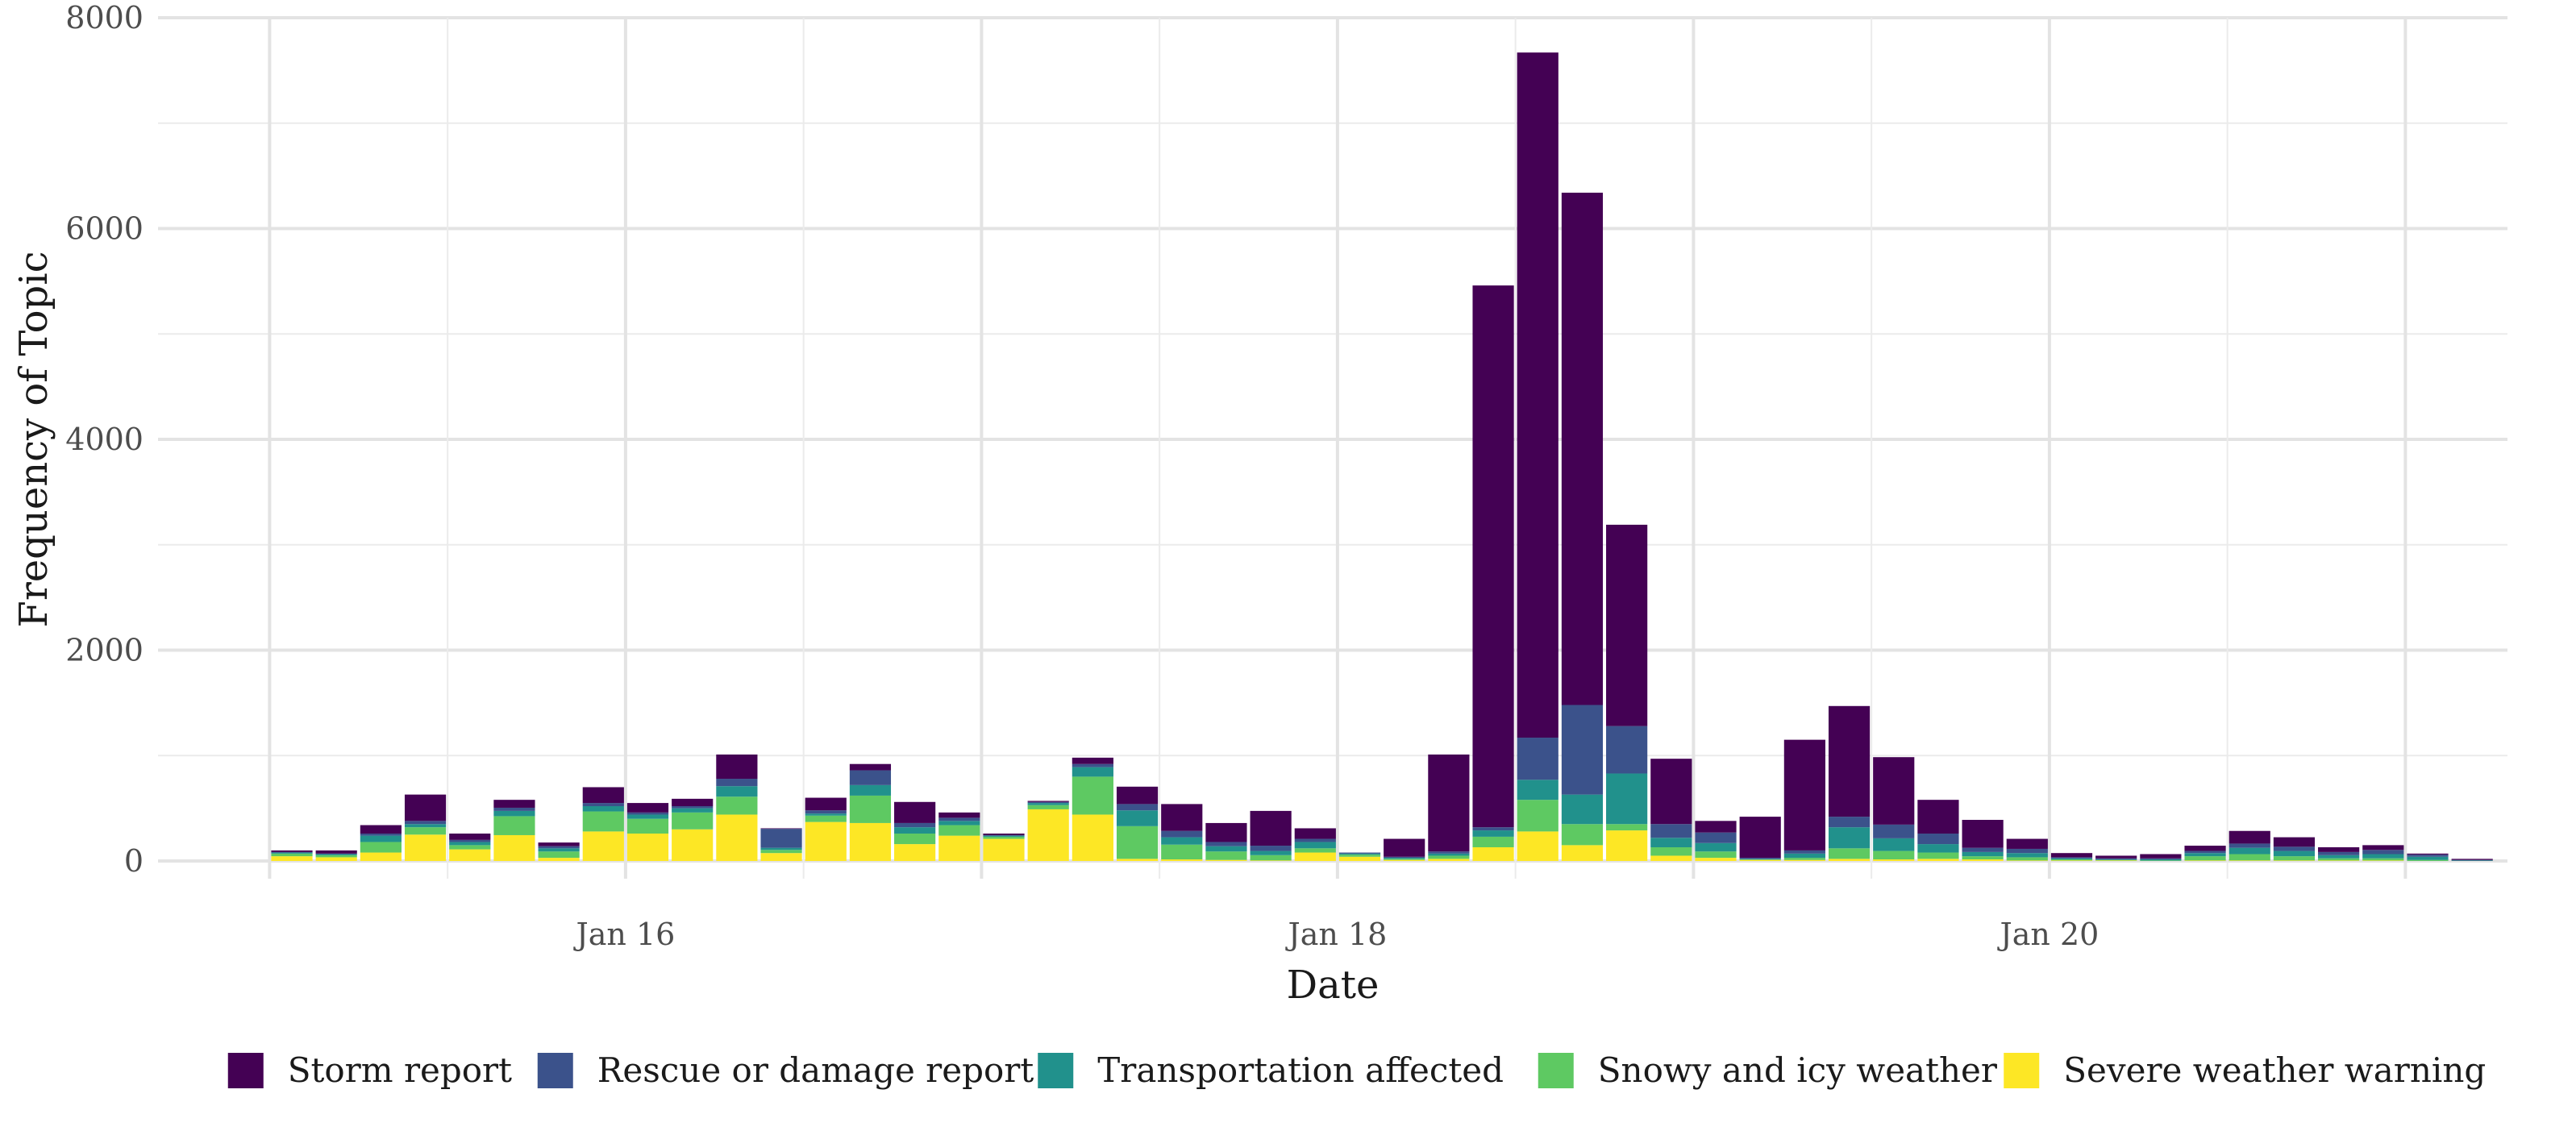 This screenshot has width=2576, height=1127. Describe the element at coordinates (34, 440) in the screenshot. I see `y-axis-title: Frequency of Topic` at that location.